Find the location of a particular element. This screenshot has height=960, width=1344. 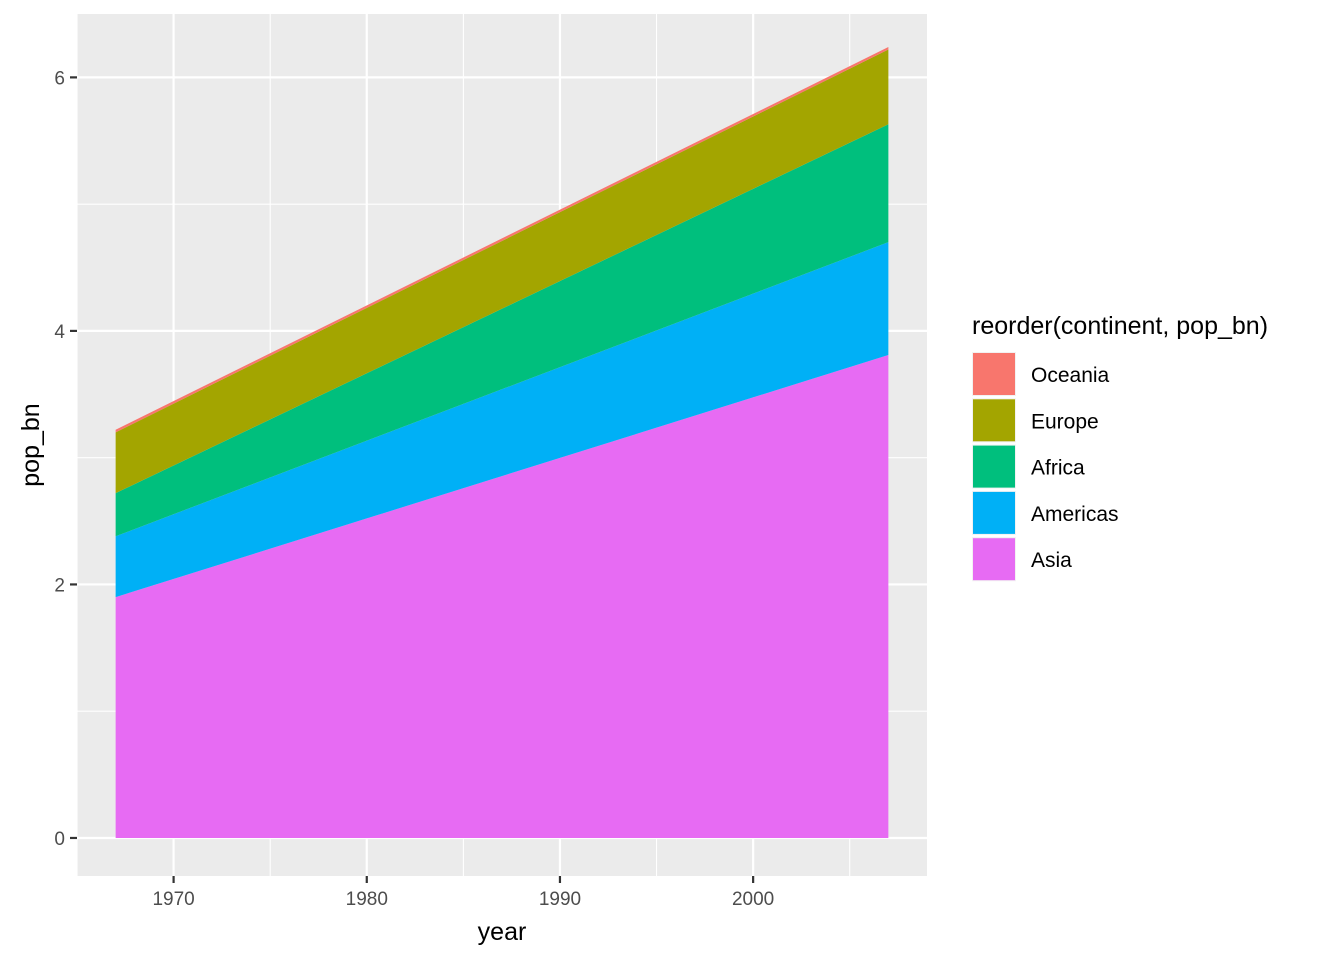

legend-swatch-asia is located at coordinates (994, 559).